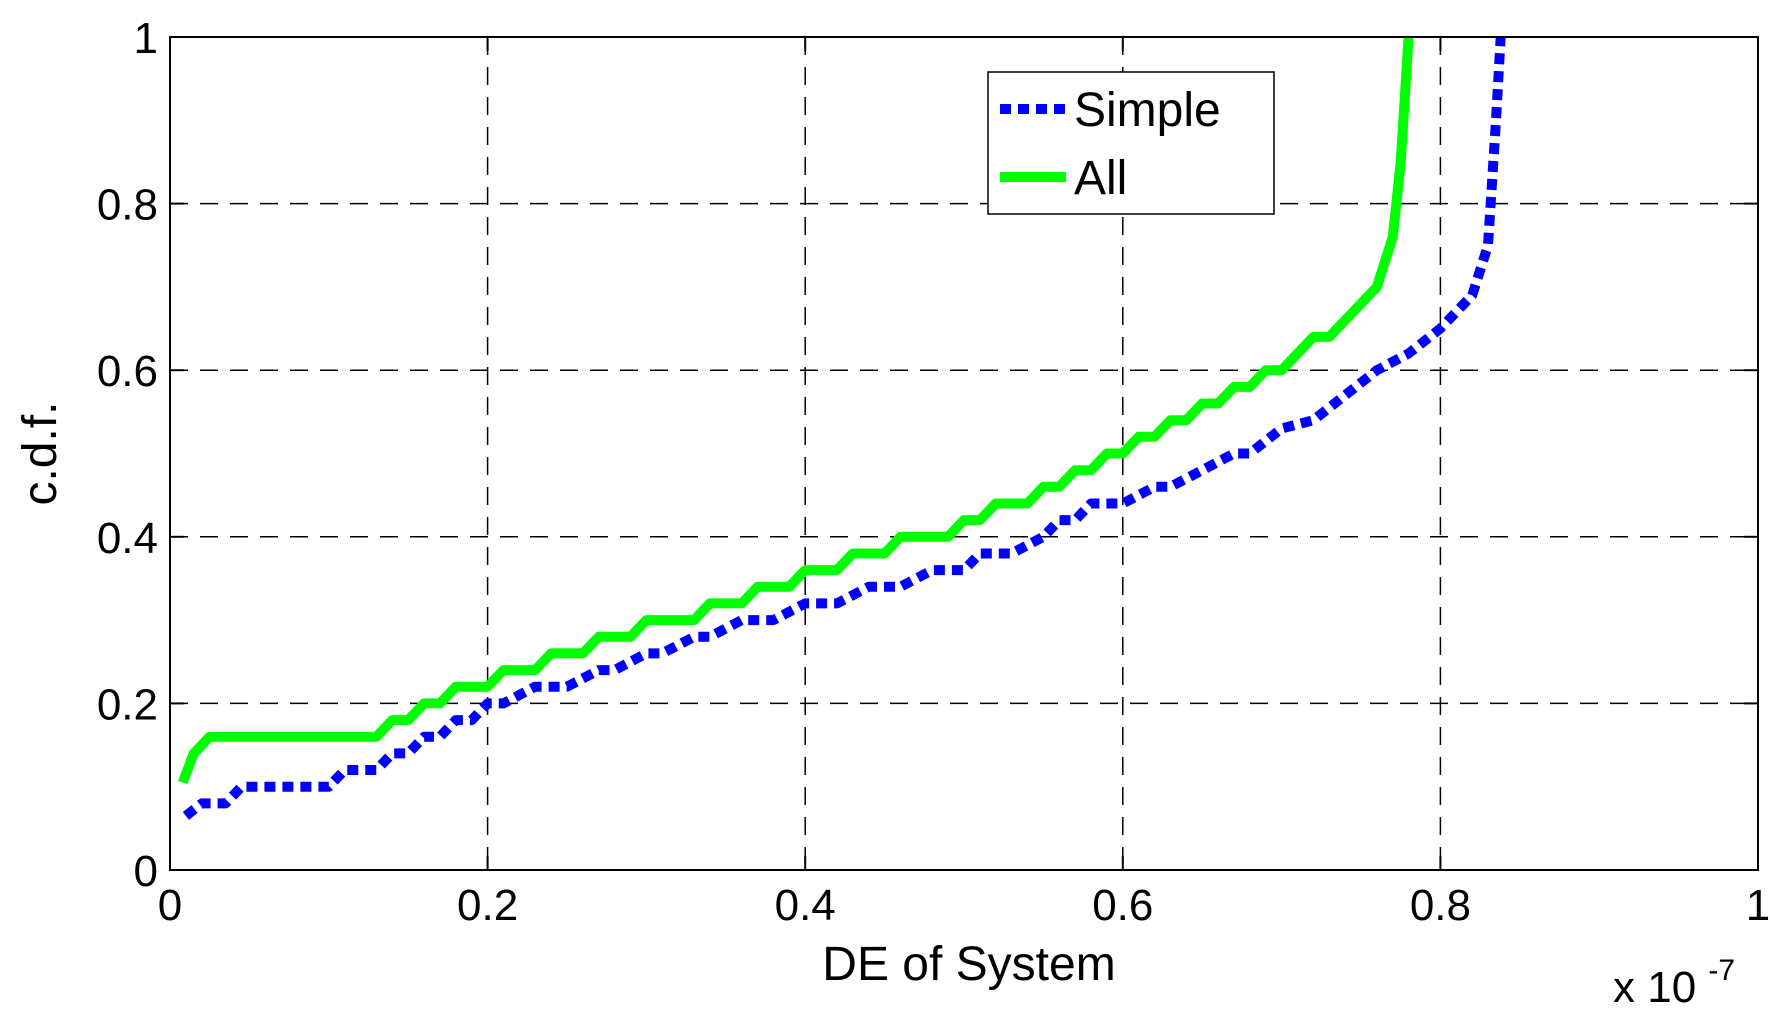  Describe the element at coordinates (127, 704) in the screenshot. I see `y-tick-label: 0.2` at that location.